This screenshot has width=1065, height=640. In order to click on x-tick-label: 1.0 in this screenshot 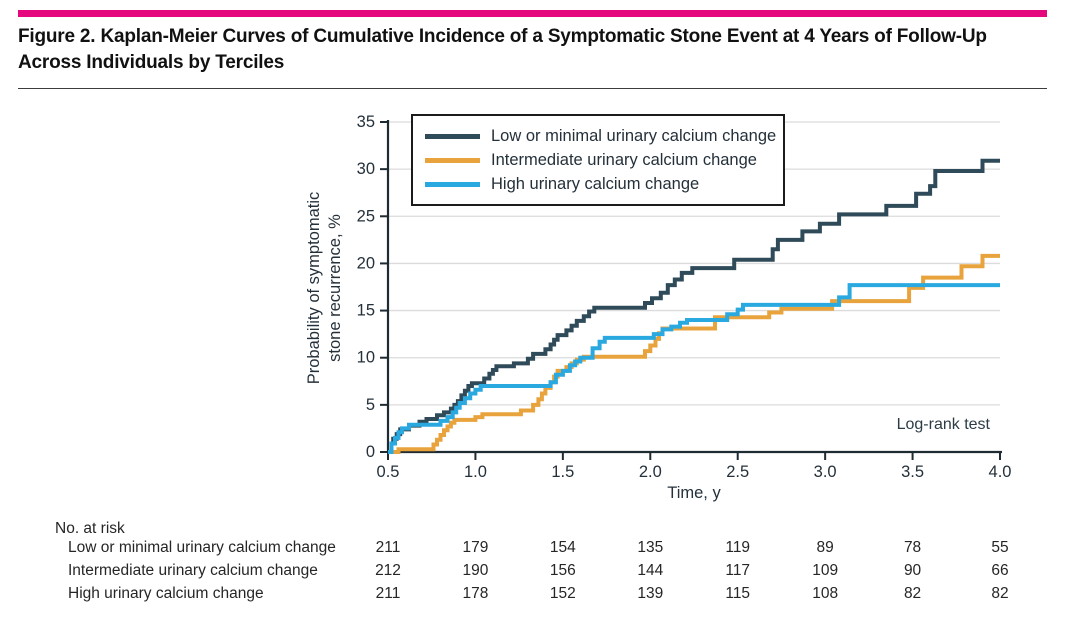, I will do `click(475, 472)`.